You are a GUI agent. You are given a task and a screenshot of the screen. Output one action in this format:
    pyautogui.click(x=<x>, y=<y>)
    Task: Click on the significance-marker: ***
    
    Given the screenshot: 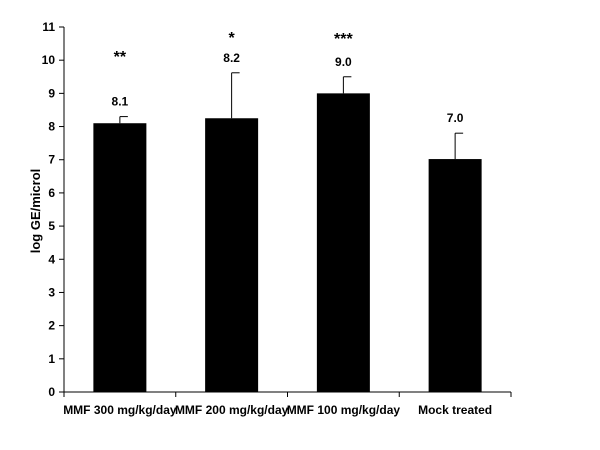 What is the action you would take?
    pyautogui.click(x=343, y=39)
    